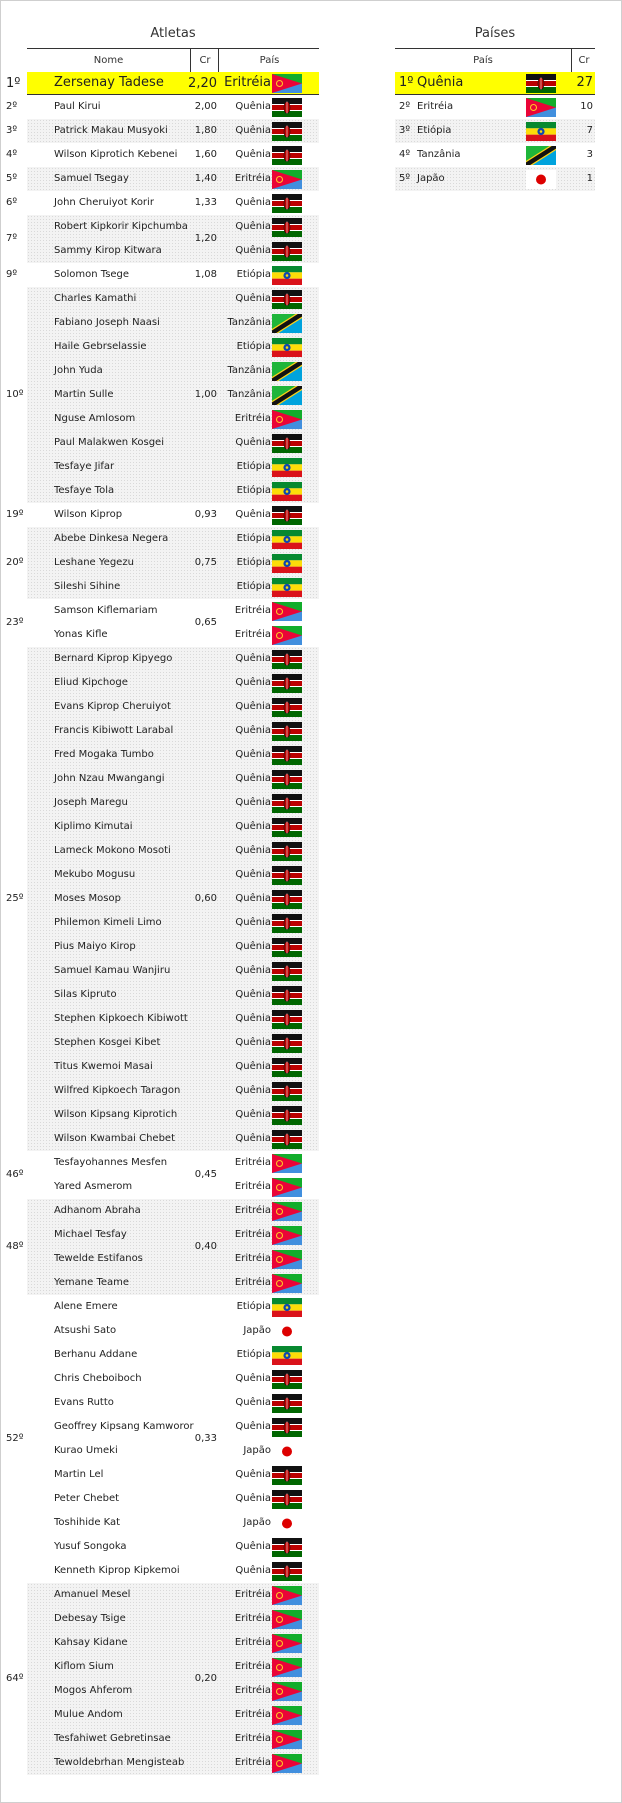  Describe the element at coordinates (116, 154) in the screenshot. I see `athlete-name: Wilson Kiprotich Kebenei` at that location.